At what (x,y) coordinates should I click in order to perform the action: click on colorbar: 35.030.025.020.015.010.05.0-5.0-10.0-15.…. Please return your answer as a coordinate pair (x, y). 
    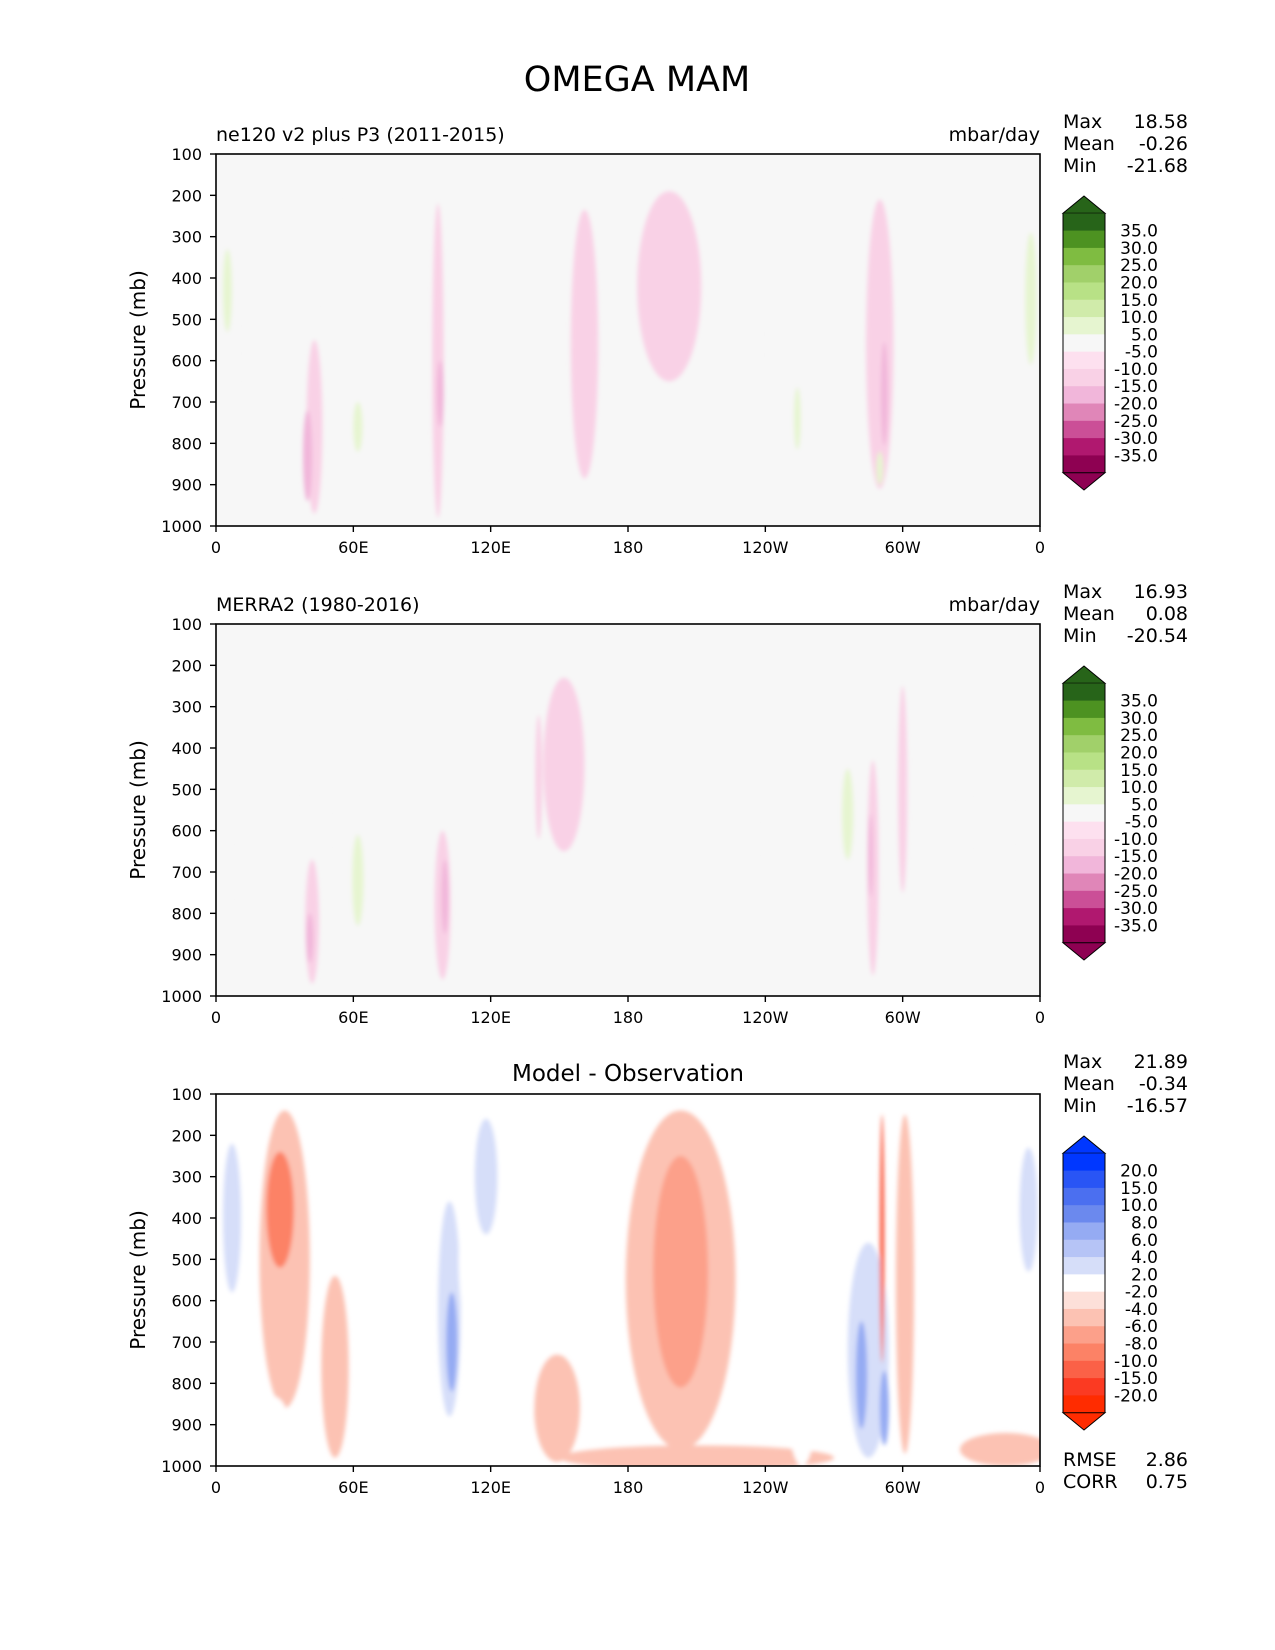
    Looking at the image, I should click on (1109, 813).